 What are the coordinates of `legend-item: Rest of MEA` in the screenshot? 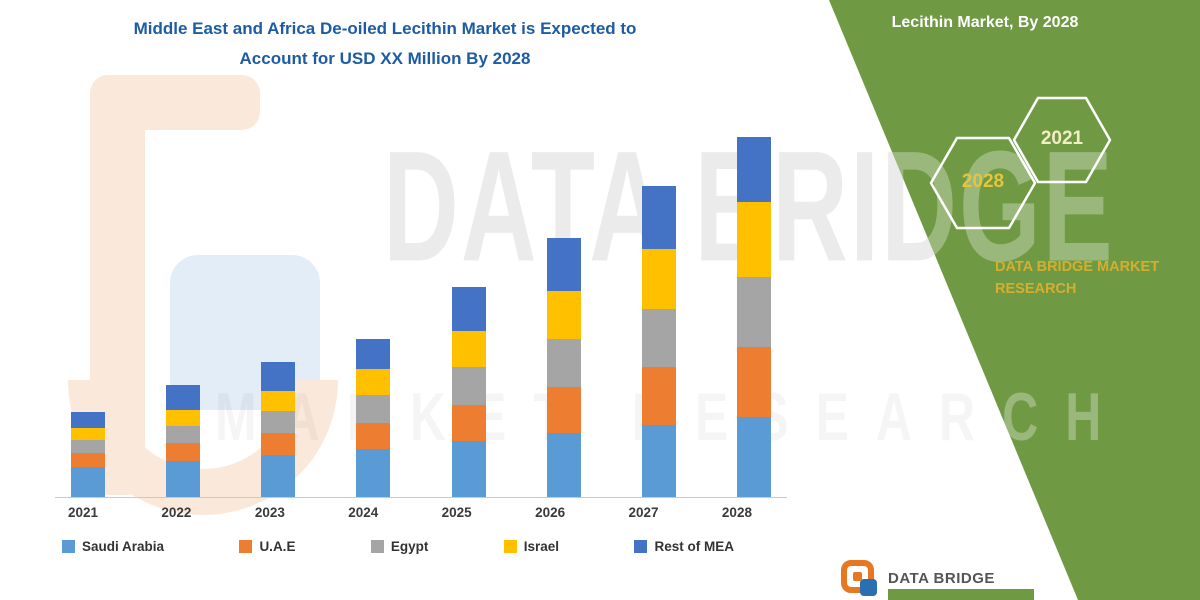 It's located at (684, 546).